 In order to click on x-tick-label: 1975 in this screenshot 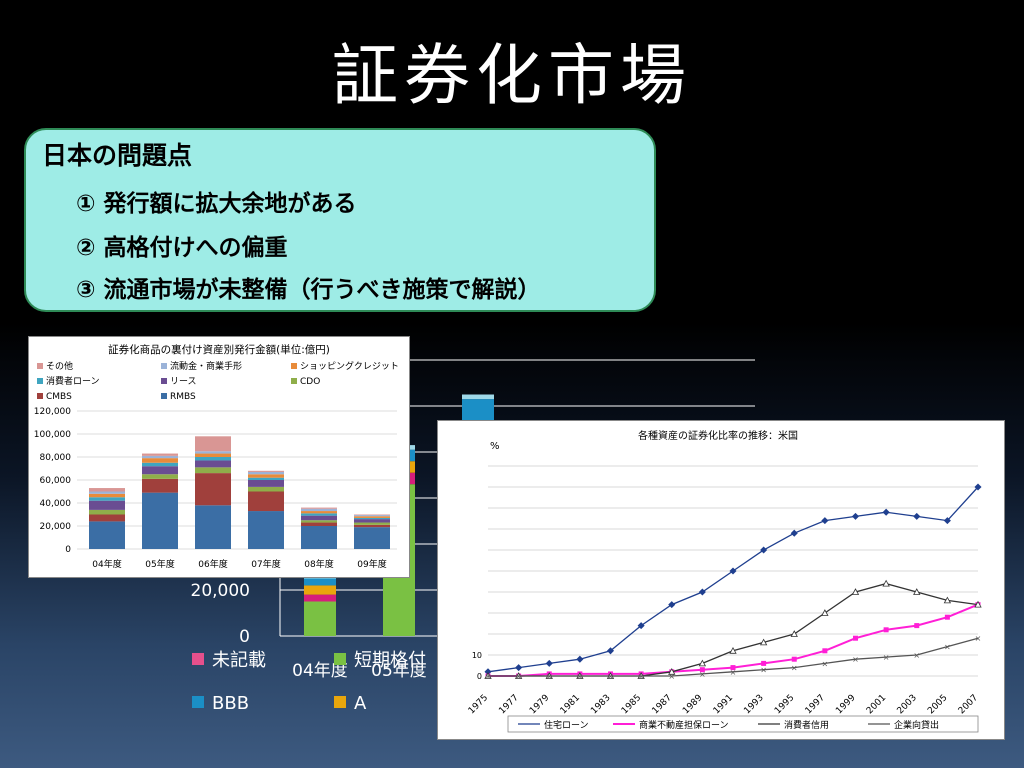, I will do `click(478, 704)`.